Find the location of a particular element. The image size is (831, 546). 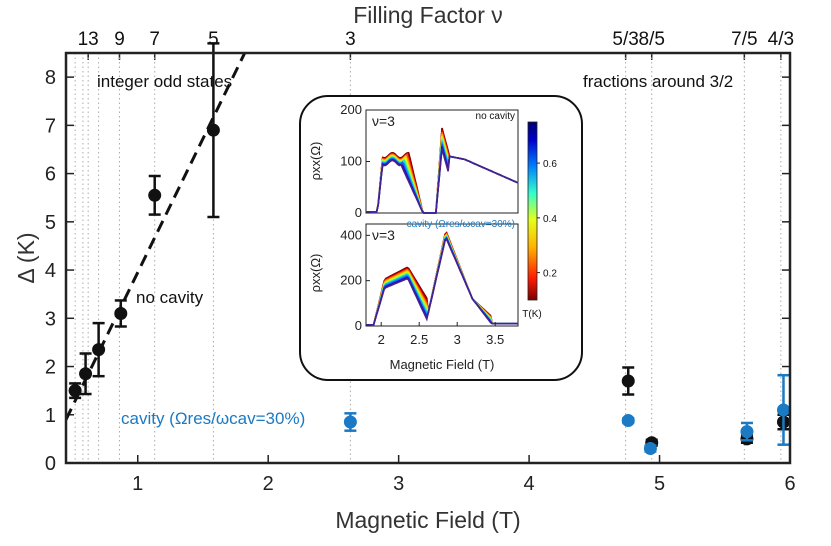

inset-top-ylabel: ρxx(Ω) is located at coordinates (315, 161).